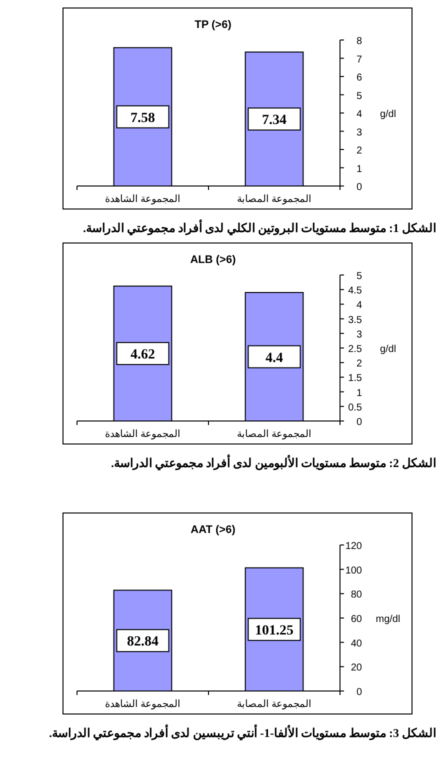  Describe the element at coordinates (355, 349) in the screenshot. I see `y-tick-label: 2.5` at that location.